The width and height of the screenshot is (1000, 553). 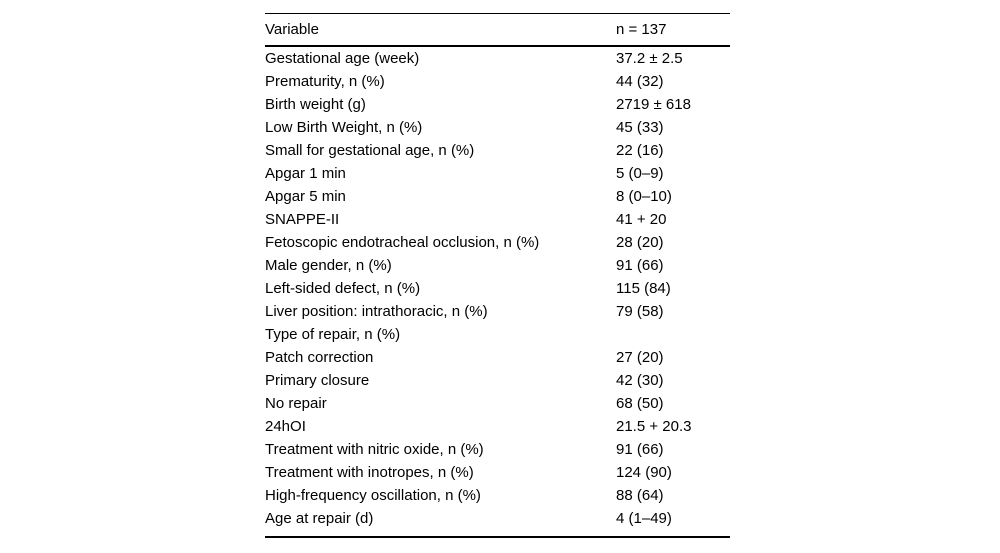 I want to click on table-header: Variable n = 137, so click(x=497, y=30).